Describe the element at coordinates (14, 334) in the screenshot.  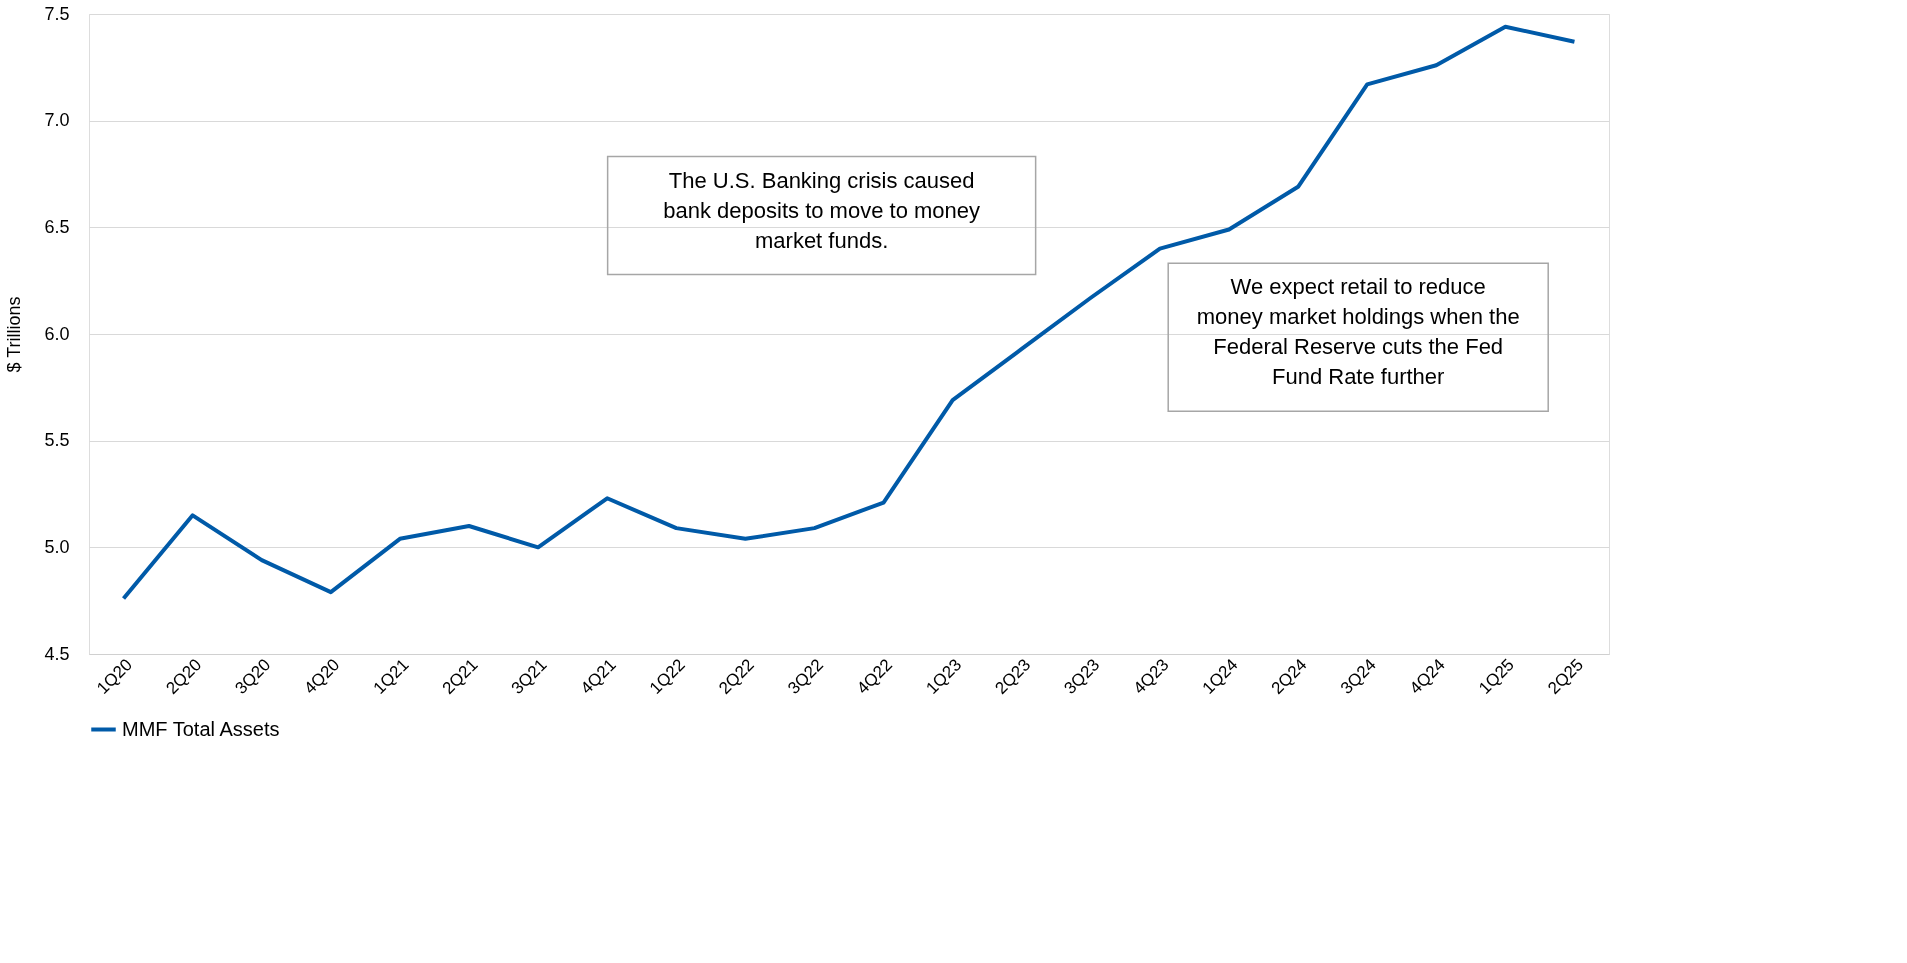
I see `y-axis-title: $ Trillions` at that location.